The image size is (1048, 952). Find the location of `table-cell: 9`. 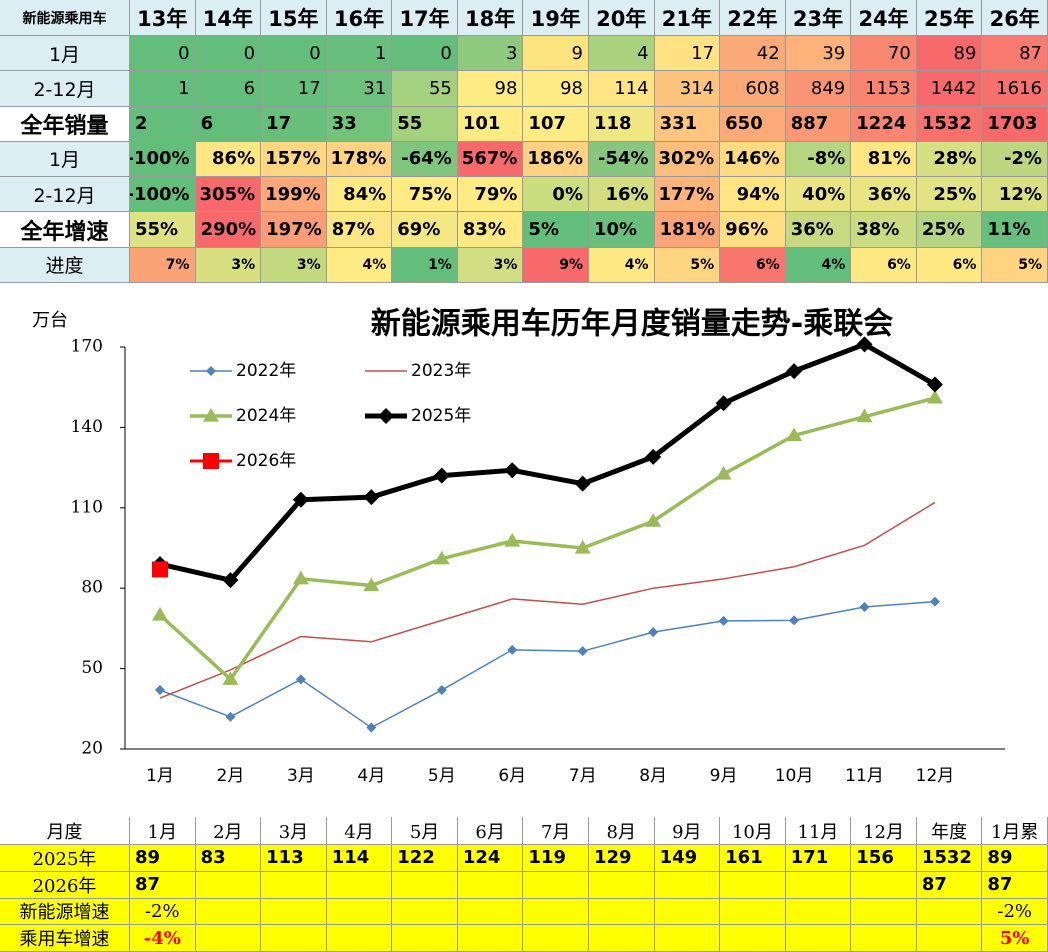

table-cell: 9 is located at coordinates (556, 54).